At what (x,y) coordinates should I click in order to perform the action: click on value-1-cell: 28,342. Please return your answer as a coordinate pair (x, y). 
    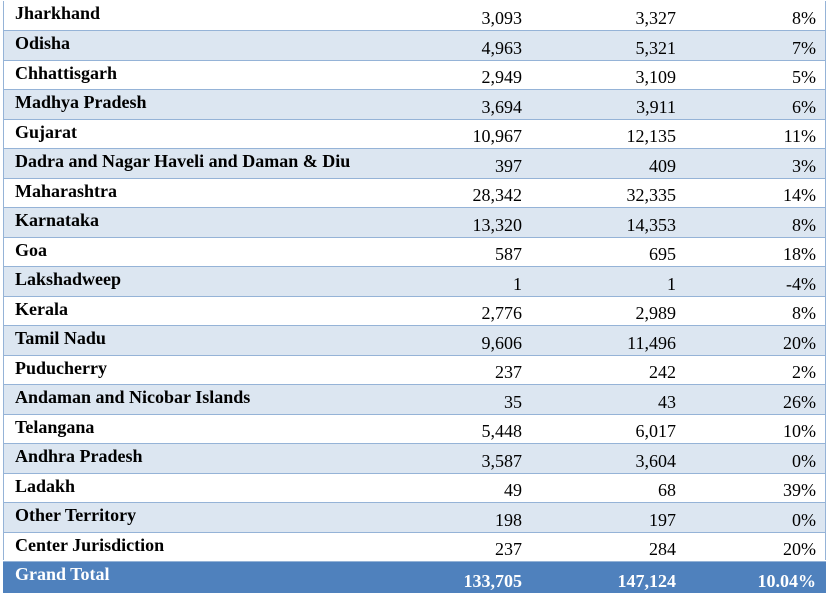
    Looking at the image, I should click on (453, 193).